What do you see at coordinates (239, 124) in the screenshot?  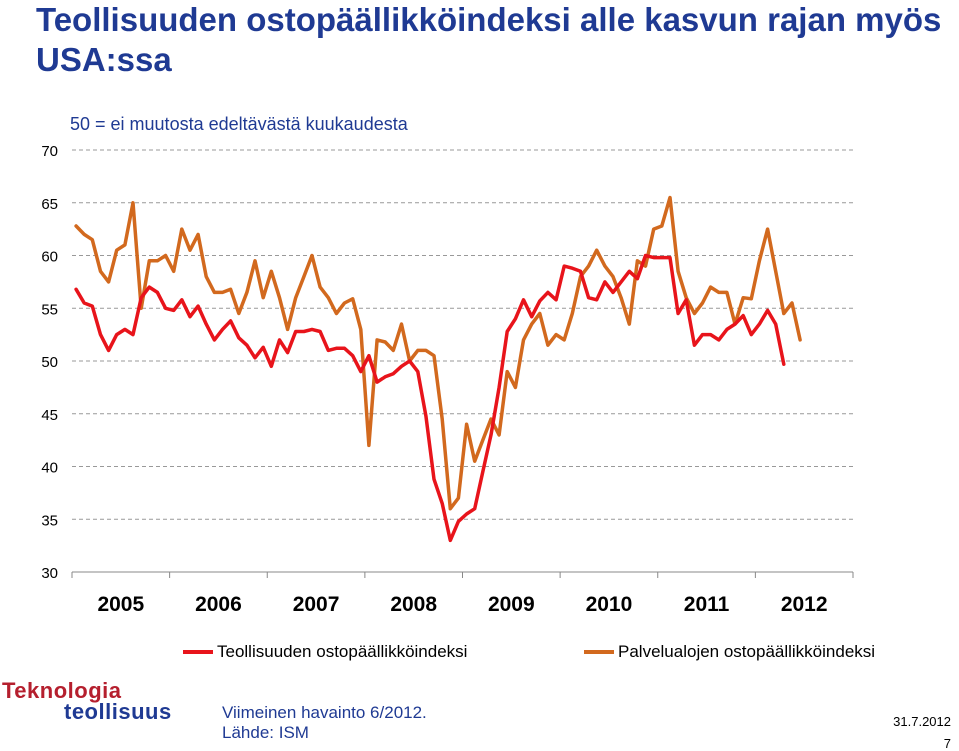 I see `chart-subtitle: 50 = ei muutosta edeltävästä kuukaudesta` at bounding box center [239, 124].